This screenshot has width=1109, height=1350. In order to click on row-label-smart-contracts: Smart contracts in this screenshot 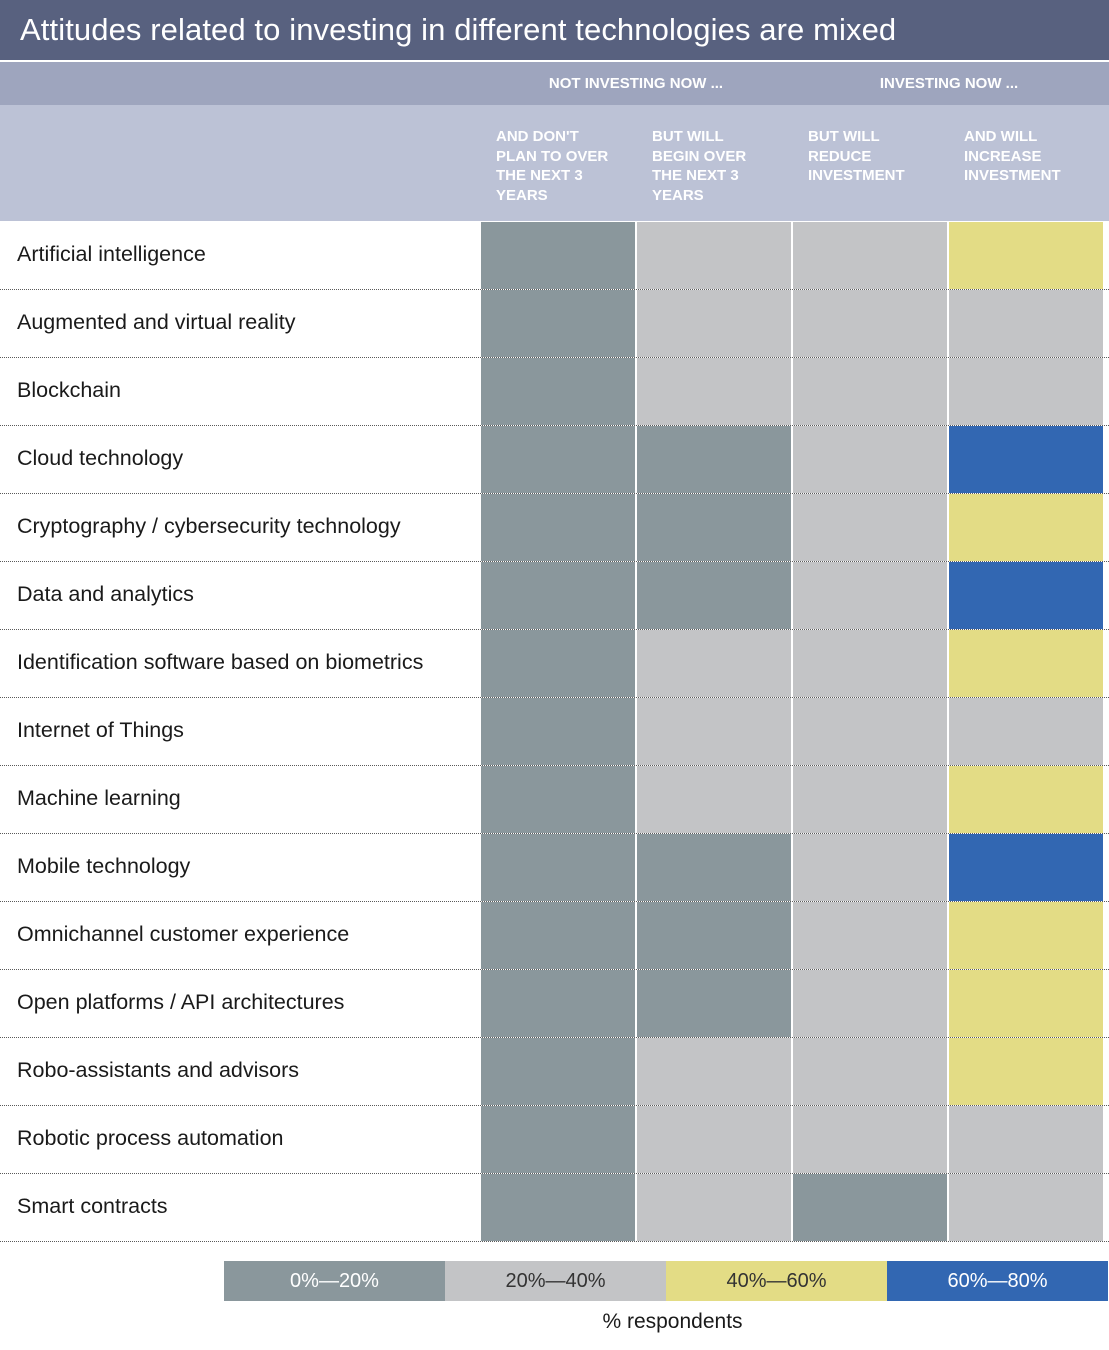, I will do `click(92, 1206)`.